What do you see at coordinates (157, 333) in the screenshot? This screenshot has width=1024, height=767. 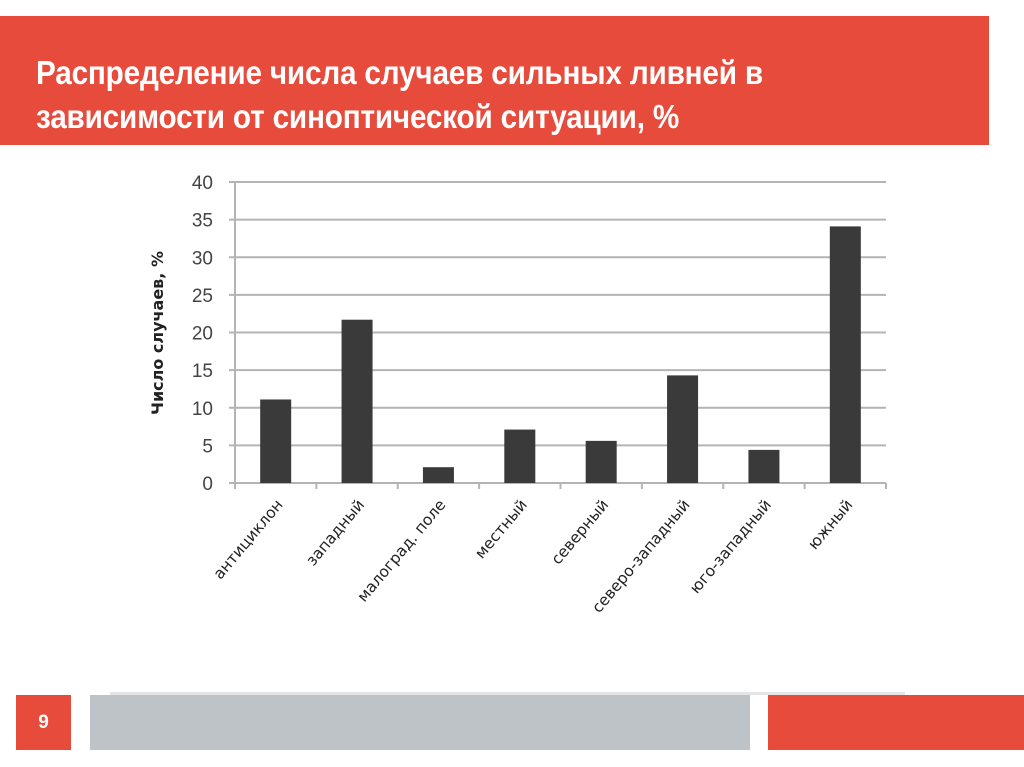 I see `y-axis-label: Число случаев, %` at bounding box center [157, 333].